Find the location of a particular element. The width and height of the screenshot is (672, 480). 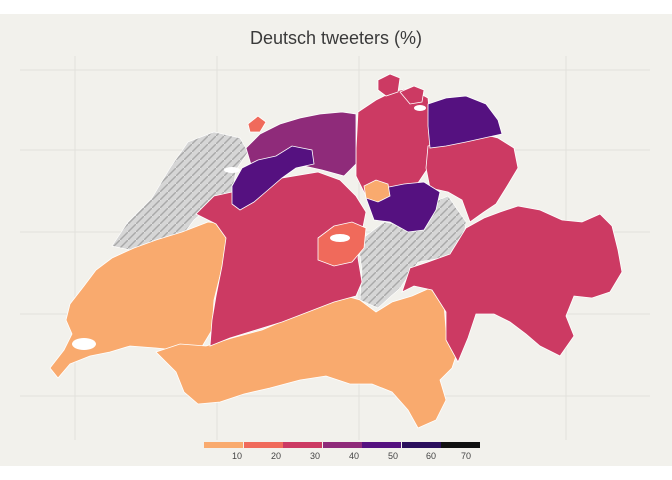

legend-tick-label: 20 is located at coordinates (275, 456).